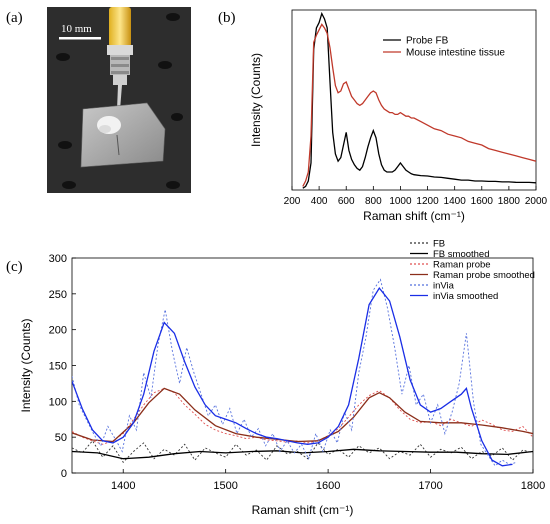  What do you see at coordinates (373, 201) in the screenshot?
I see `x-tick-label: 800` at bounding box center [373, 201].